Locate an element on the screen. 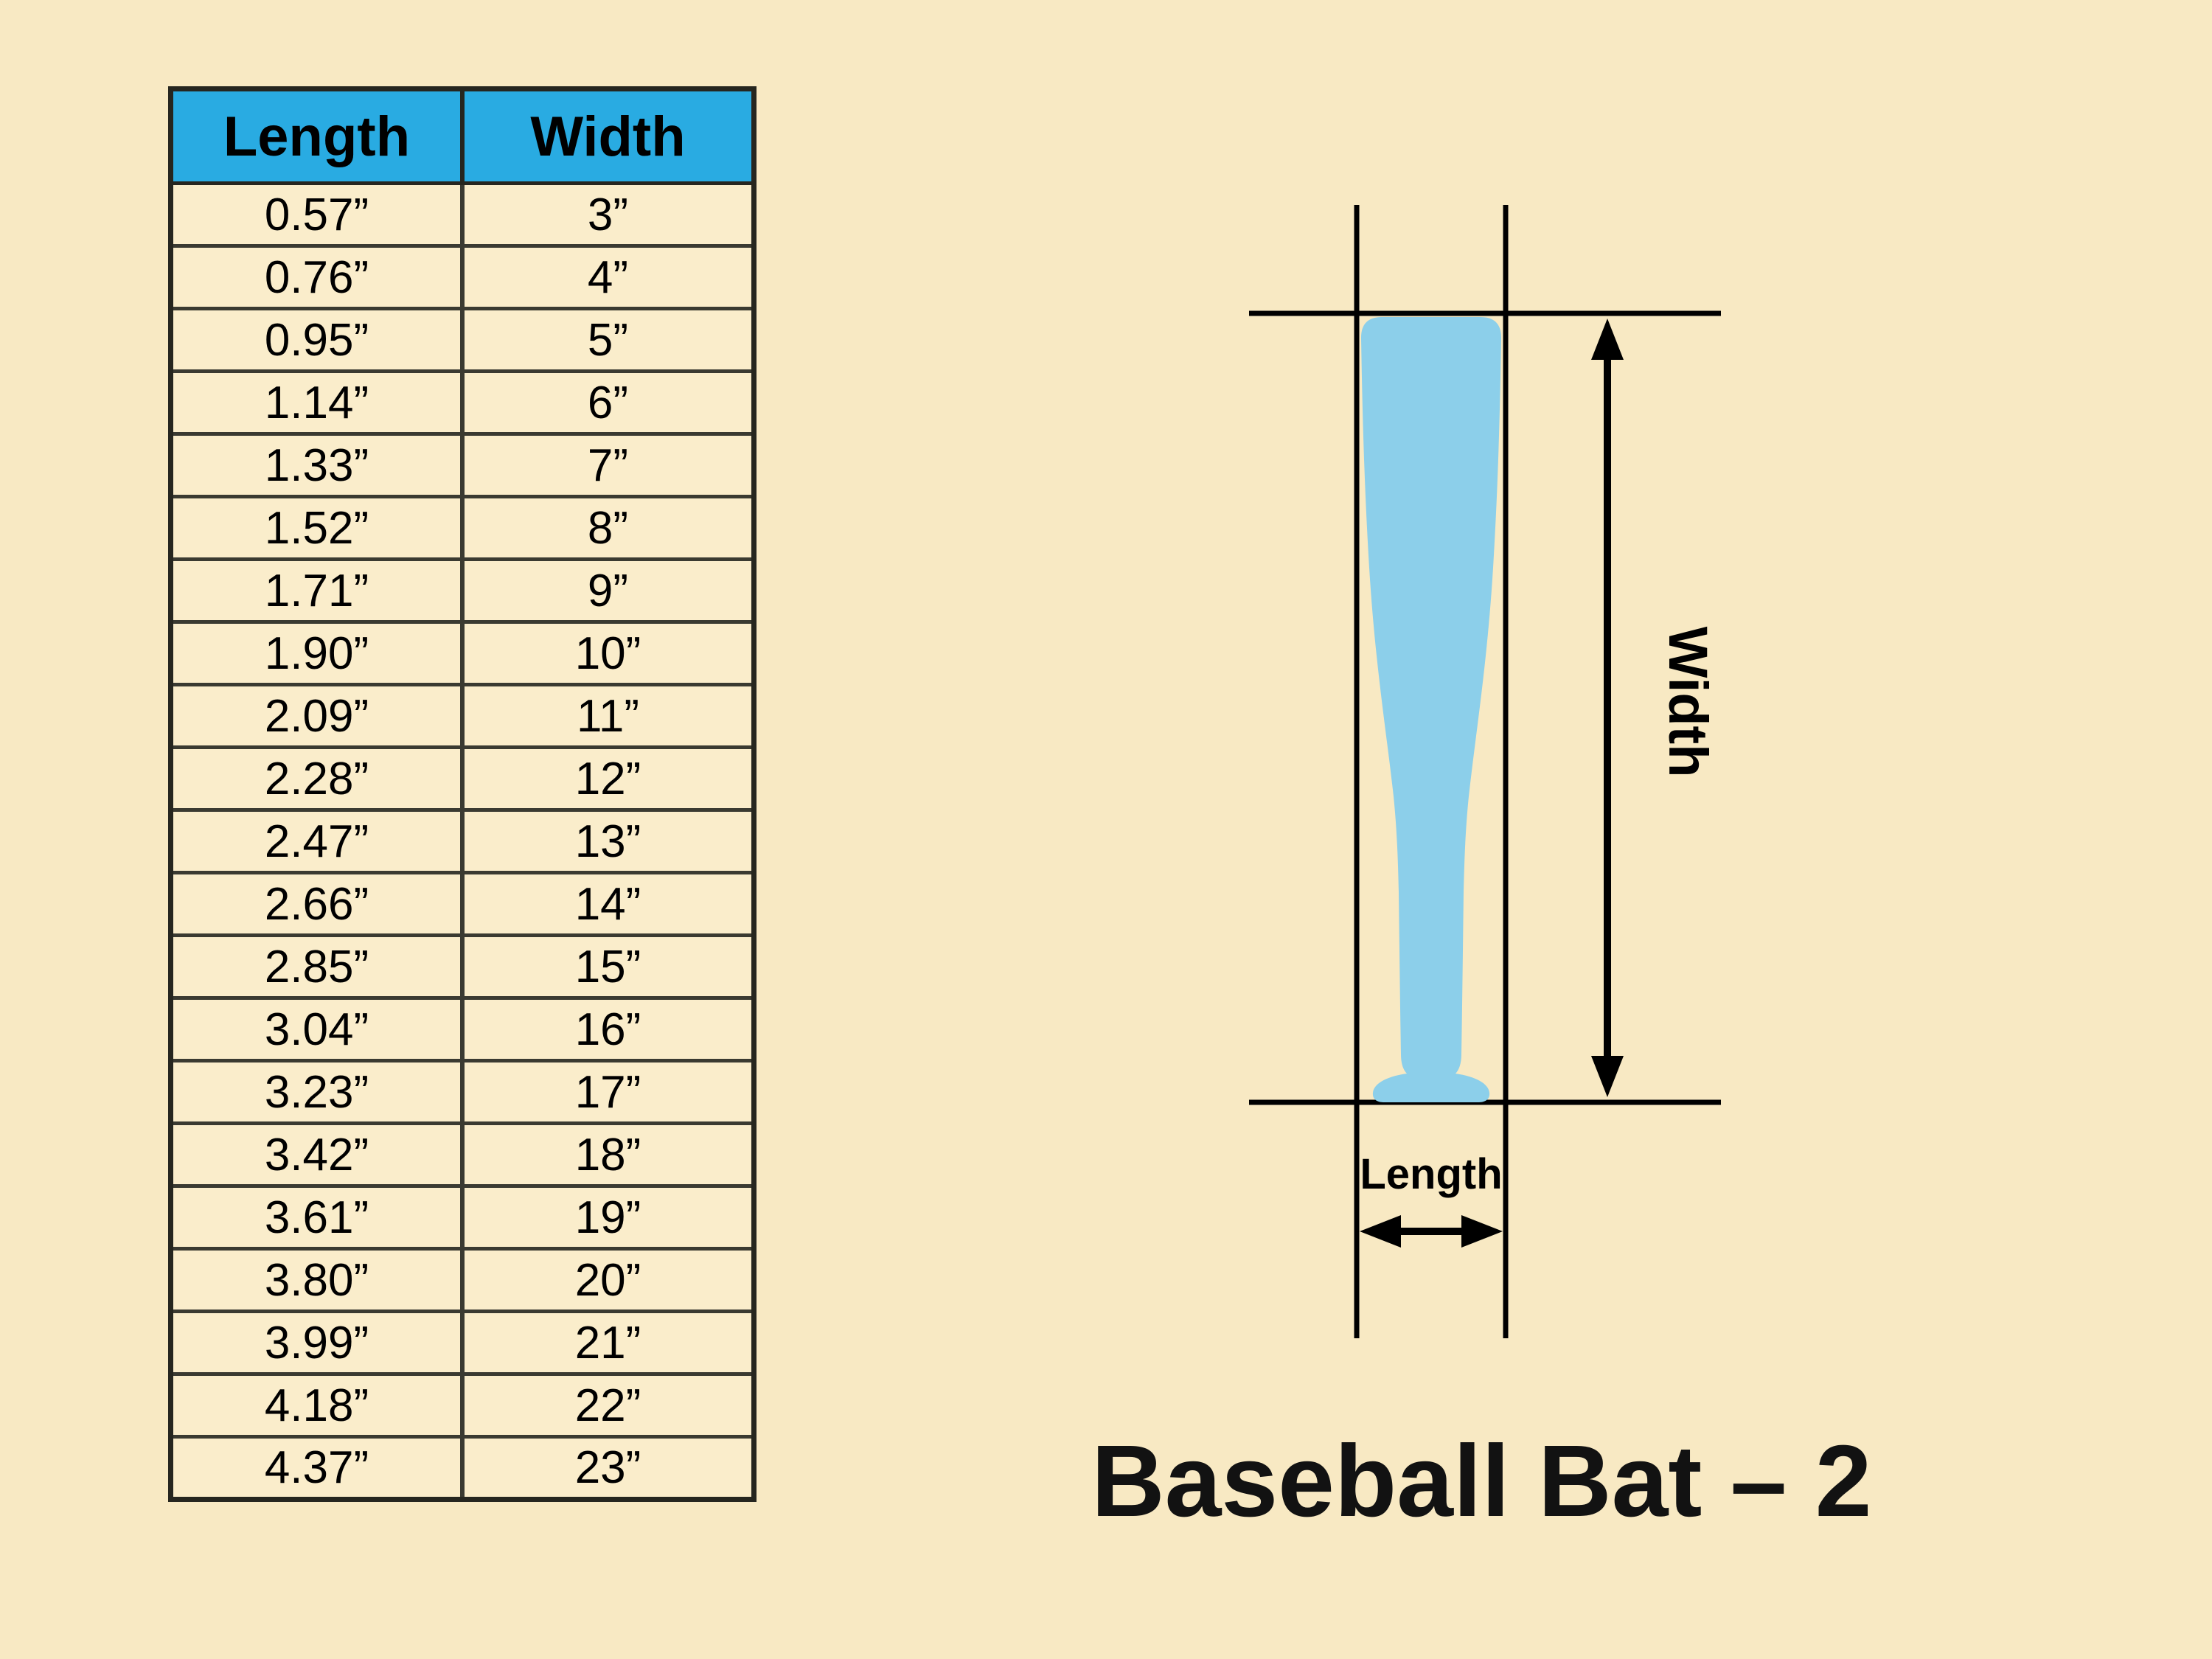  table-row: 2.85” 15” is located at coordinates (462, 966).